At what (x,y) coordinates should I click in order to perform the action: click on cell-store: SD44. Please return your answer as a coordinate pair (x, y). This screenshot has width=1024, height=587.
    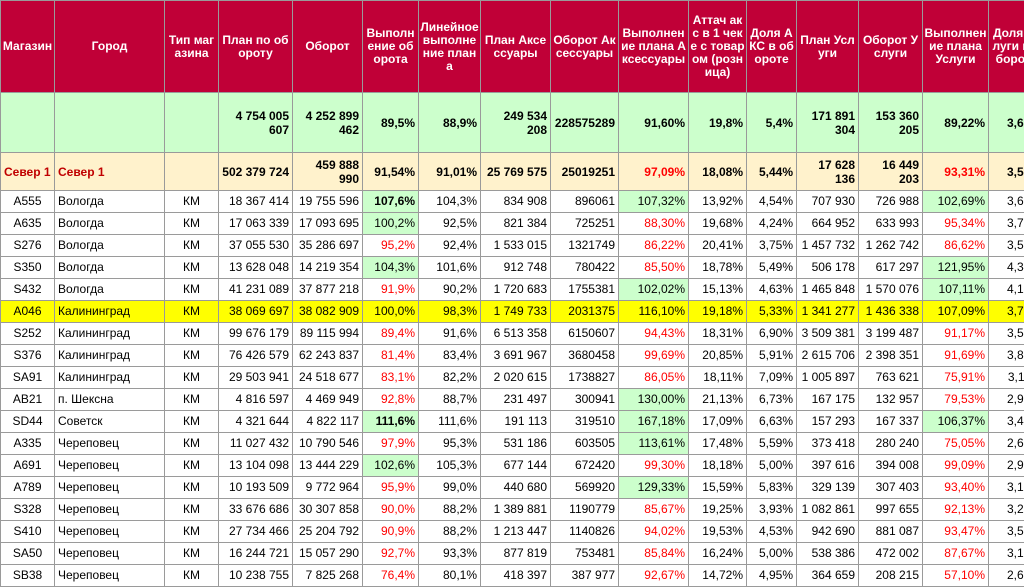
    Looking at the image, I should click on (28, 422).